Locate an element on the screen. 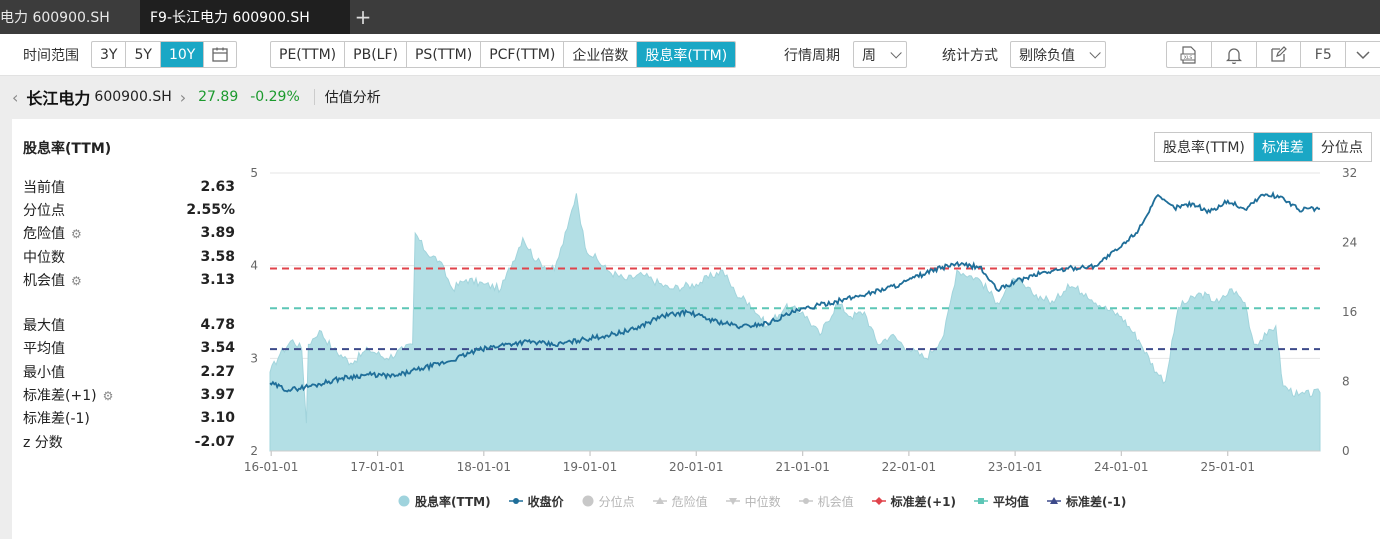  x-tick-label: 20-01-01 is located at coordinates (696, 467).